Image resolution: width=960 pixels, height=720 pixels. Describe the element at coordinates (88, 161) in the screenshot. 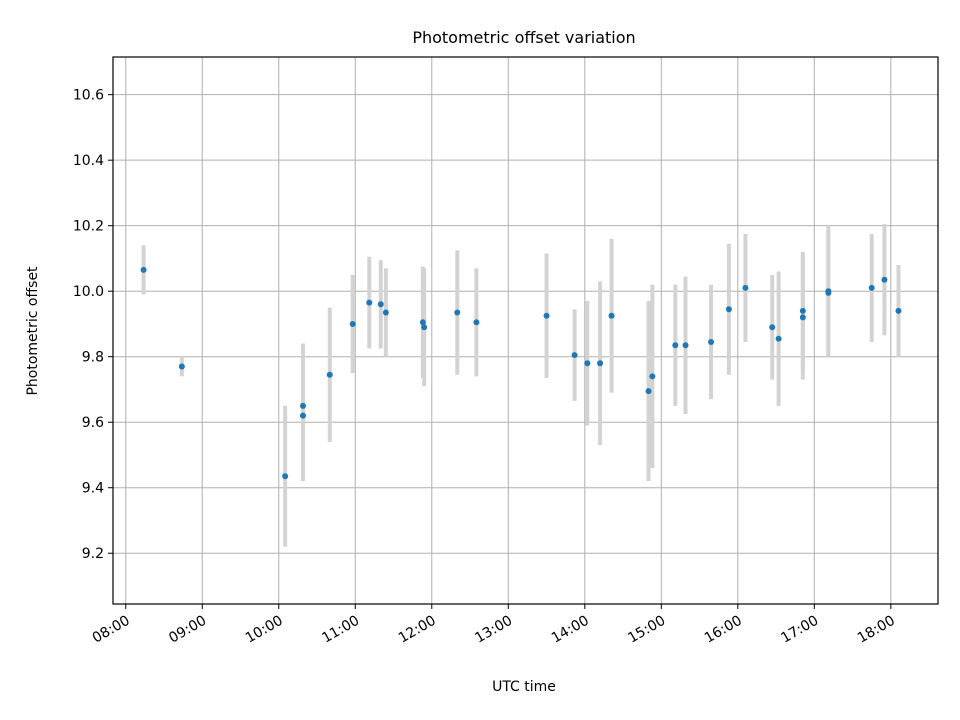

I see `y-tick-label: 10.4` at that location.